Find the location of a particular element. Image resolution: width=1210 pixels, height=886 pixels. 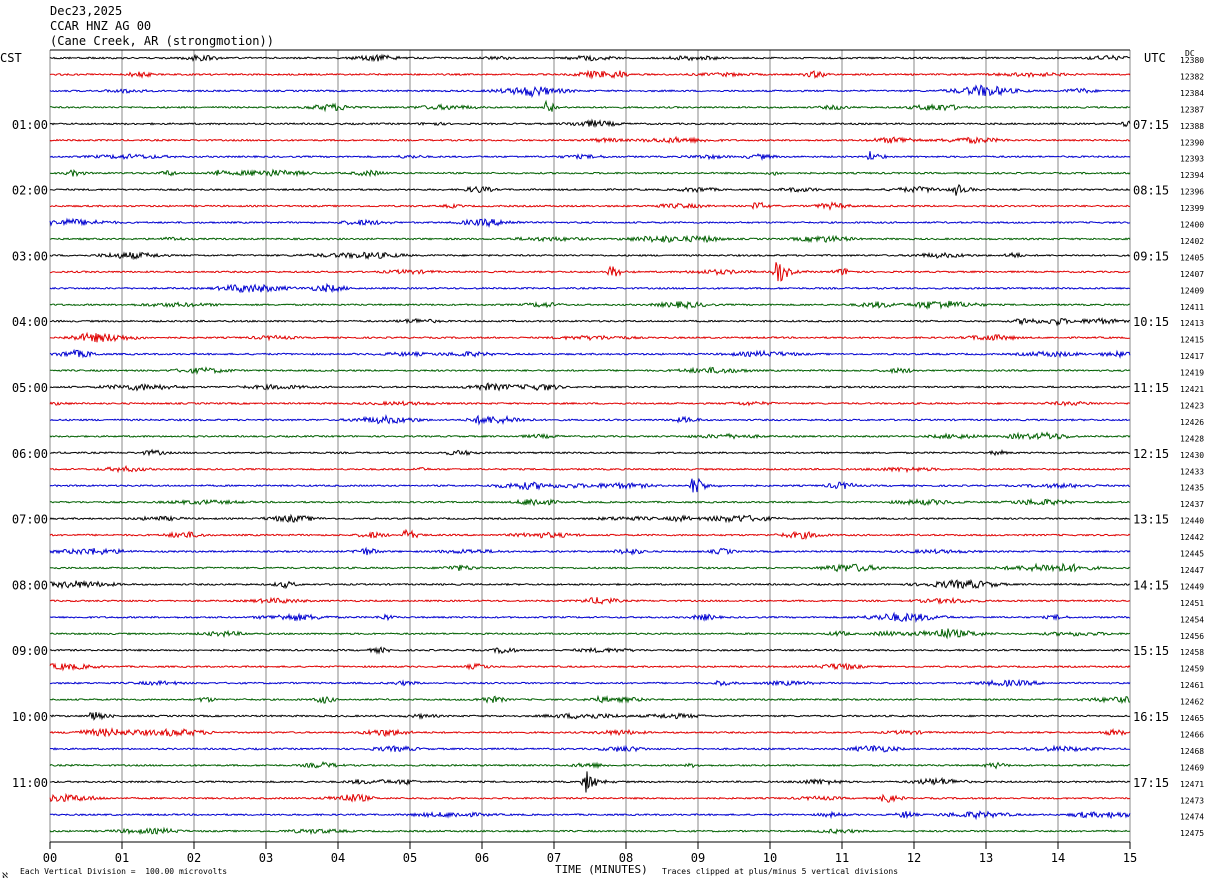

dc-offset-label: 12430 is located at coordinates (1192, 455).